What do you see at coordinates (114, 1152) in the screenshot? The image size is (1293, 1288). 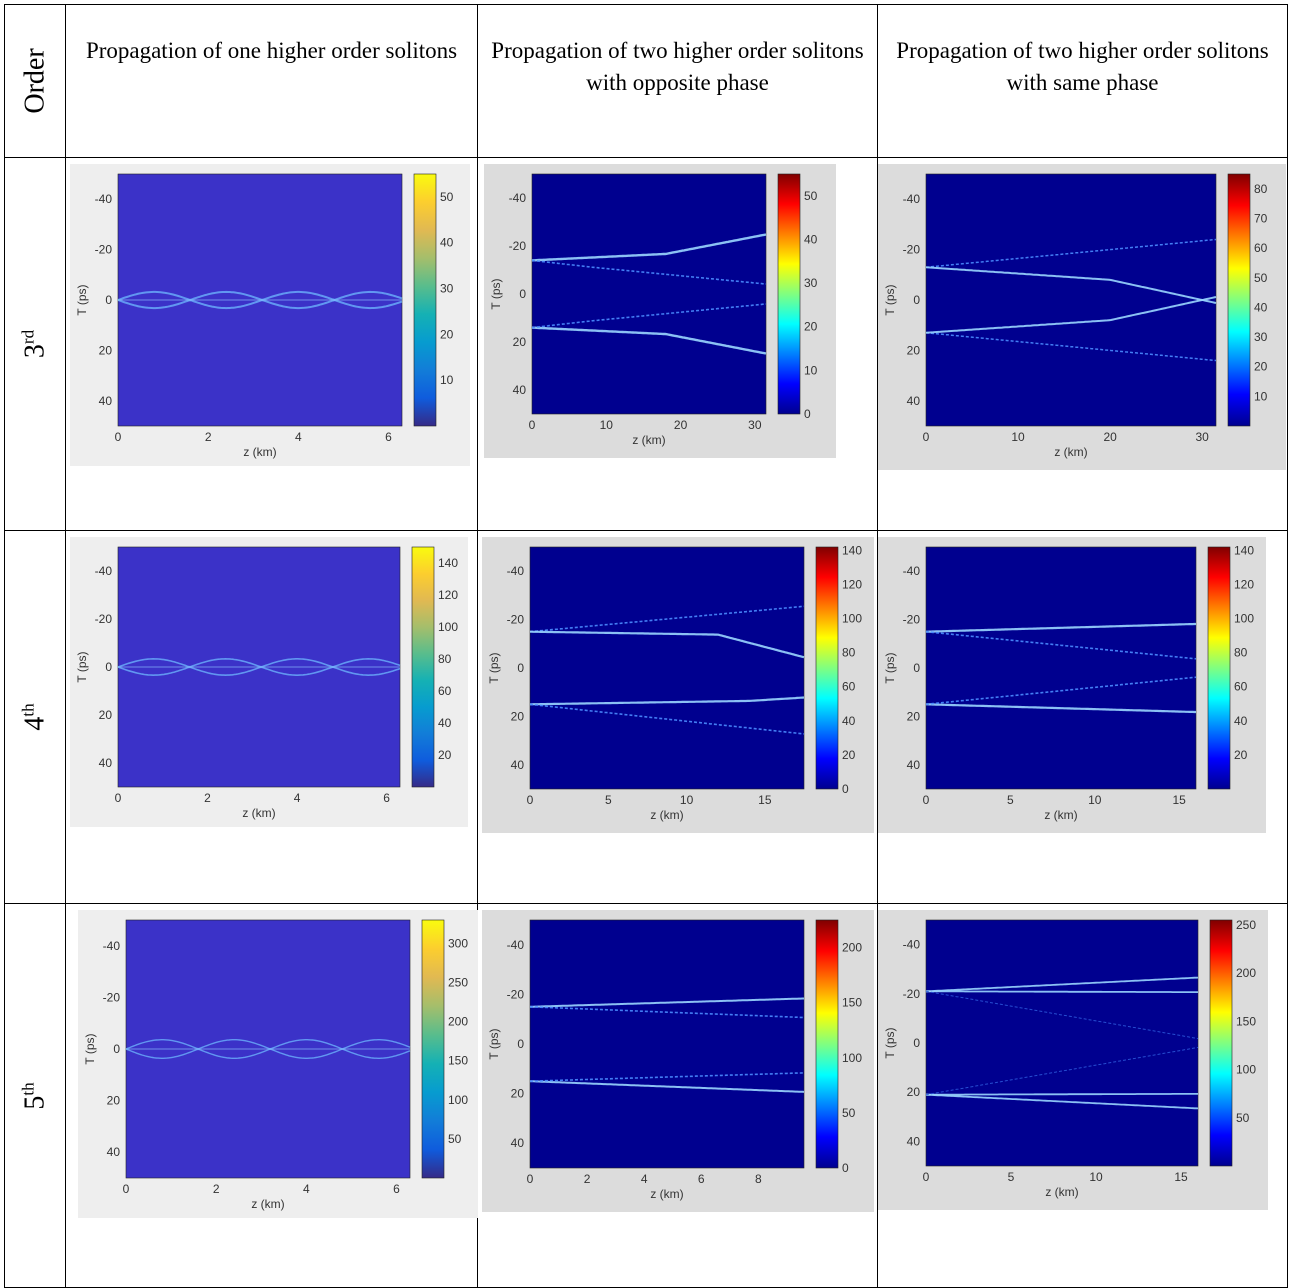 I see `y-tick-label: 40` at bounding box center [114, 1152].